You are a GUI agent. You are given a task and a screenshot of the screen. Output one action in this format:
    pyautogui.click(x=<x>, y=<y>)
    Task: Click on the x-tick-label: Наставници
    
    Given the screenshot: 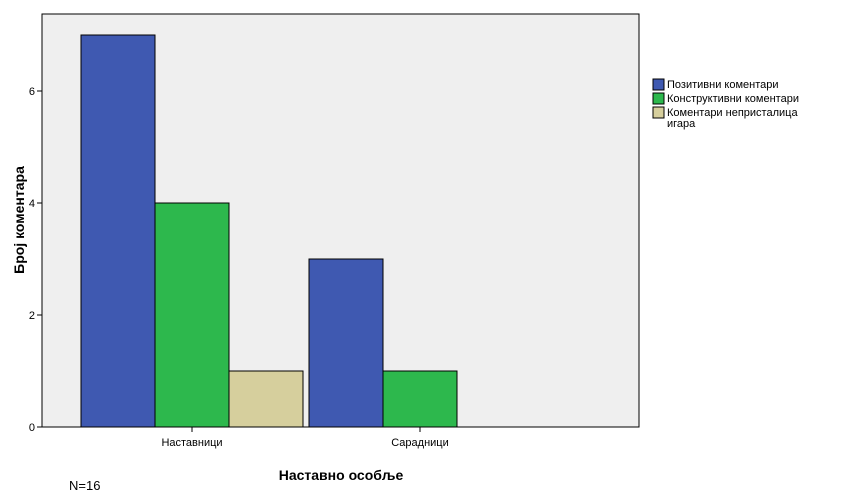 What is the action you would take?
    pyautogui.click(x=191, y=443)
    